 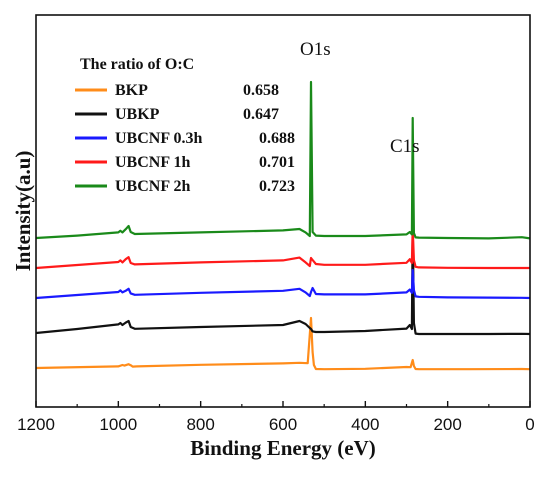 What do you see at coordinates (277, 138) in the screenshot?
I see `legend-ratio-value: 0.688` at bounding box center [277, 138].